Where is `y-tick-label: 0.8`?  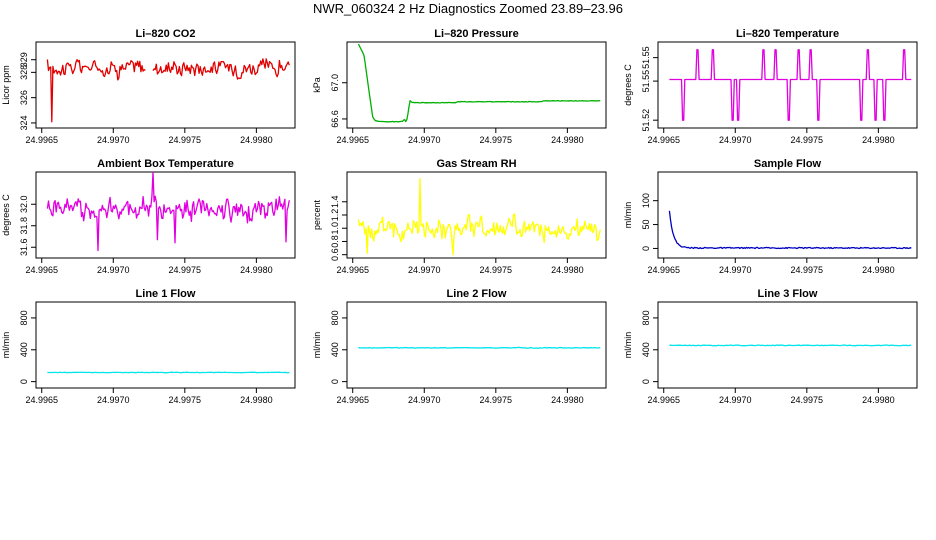
y-tick-label: 0.8 is located at coordinates (335, 241).